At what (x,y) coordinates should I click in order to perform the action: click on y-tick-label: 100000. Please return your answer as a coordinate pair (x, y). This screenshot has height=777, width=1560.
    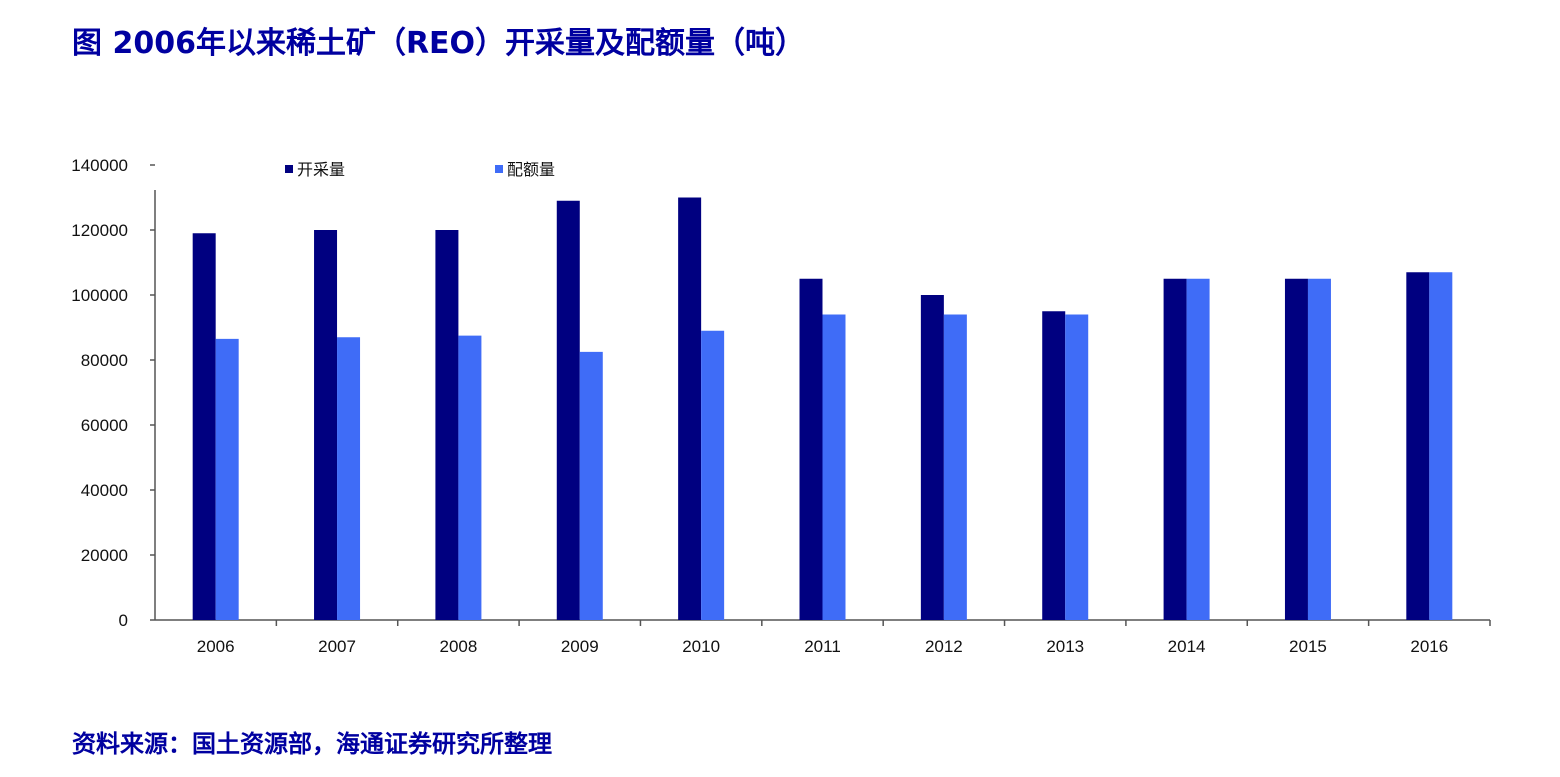
    Looking at the image, I should click on (99, 295).